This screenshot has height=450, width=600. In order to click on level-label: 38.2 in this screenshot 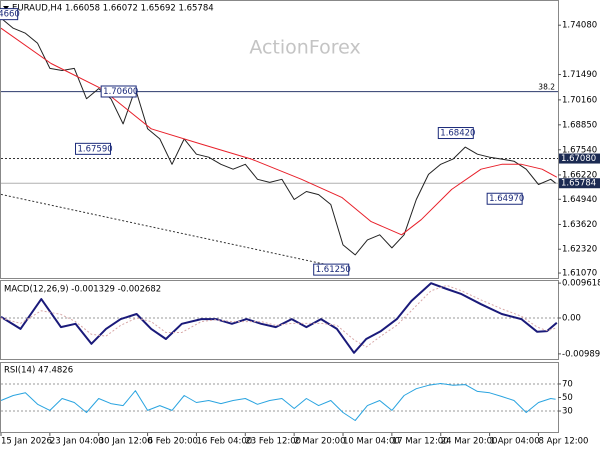, I will do `click(546, 87)`.